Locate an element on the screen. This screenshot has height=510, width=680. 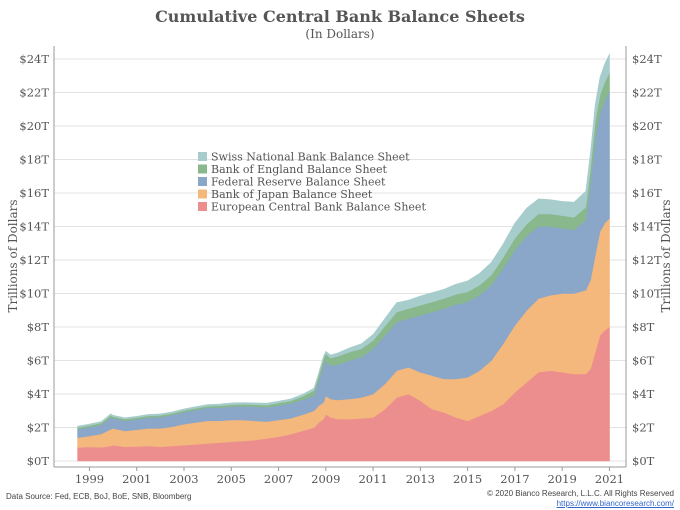
chart-title: Cumulative Central Bank Balance Sheets is located at coordinates (340, 16).